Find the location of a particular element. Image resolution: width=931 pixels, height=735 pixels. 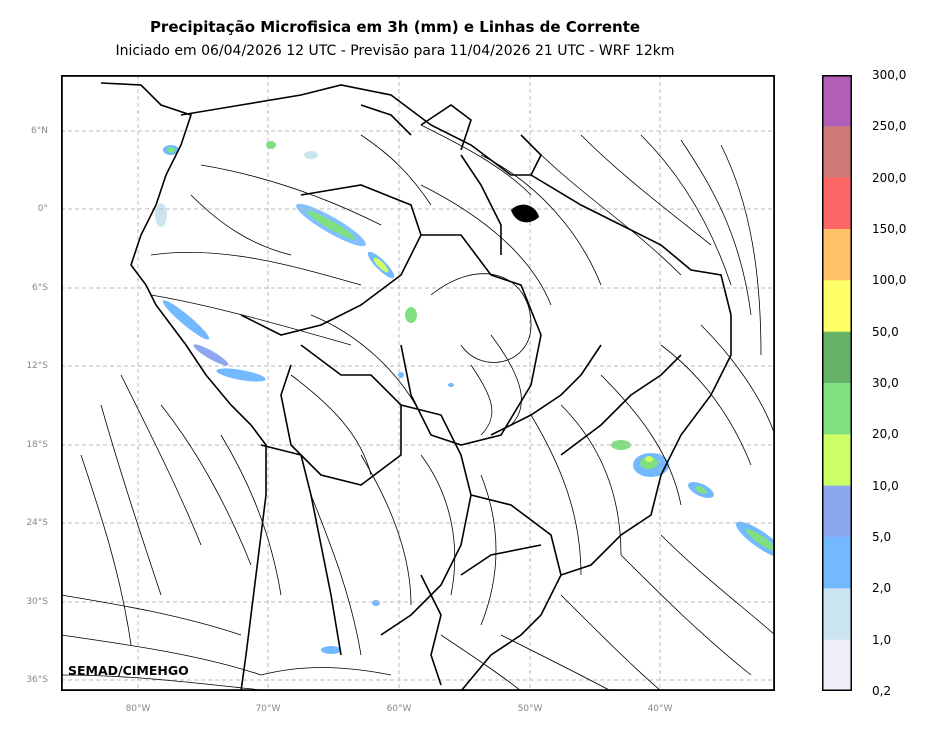

colorbar-label-1: 1,0 is located at coordinates (882, 640).